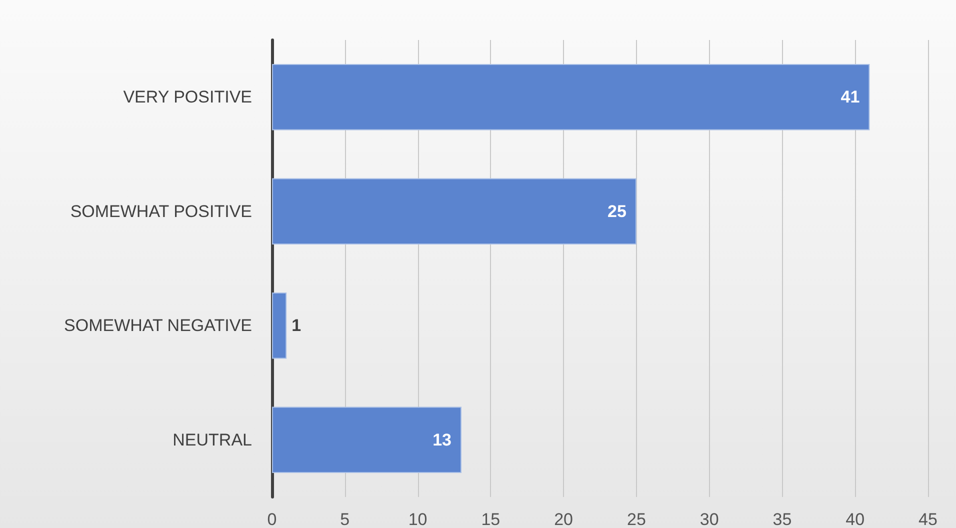  What do you see at coordinates (617, 211) in the screenshot?
I see `data-label: 25` at bounding box center [617, 211].